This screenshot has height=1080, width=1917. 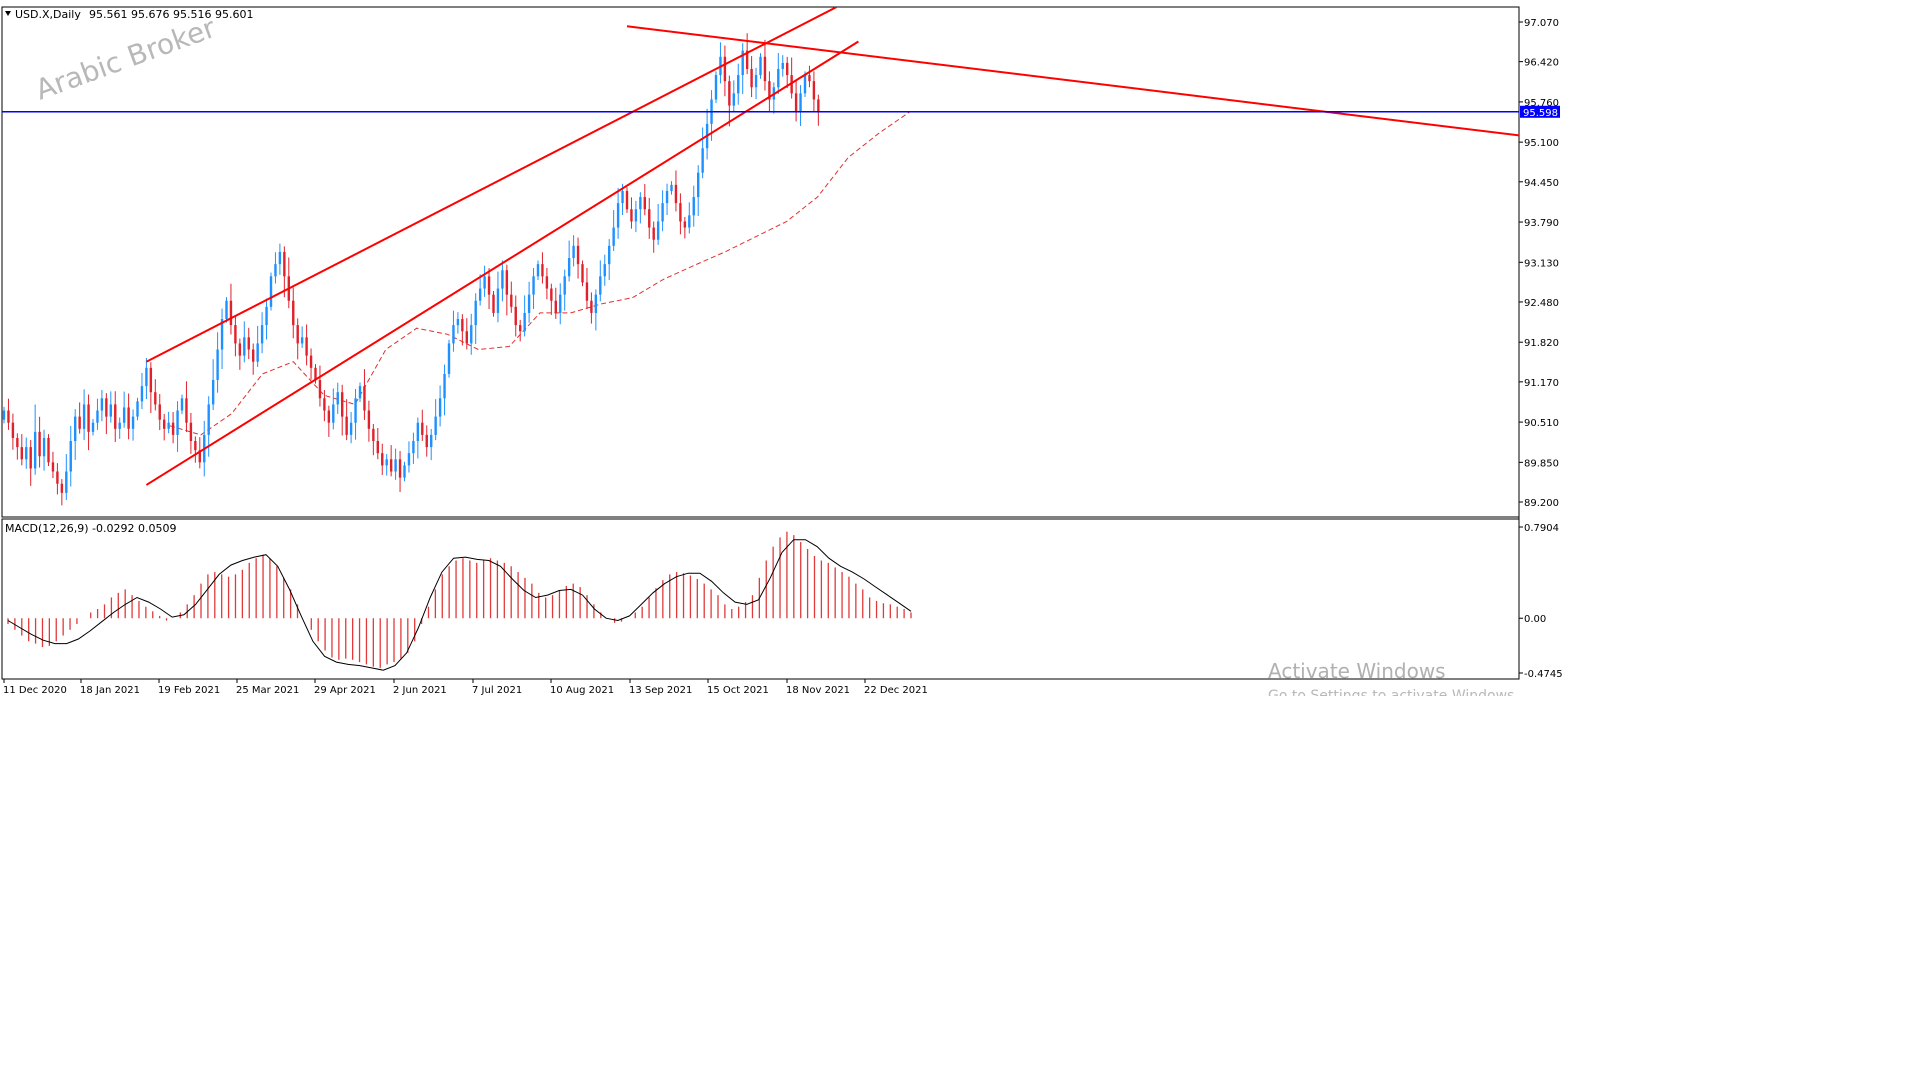 I want to click on price-label-text: 95.598, so click(x=1540, y=113).